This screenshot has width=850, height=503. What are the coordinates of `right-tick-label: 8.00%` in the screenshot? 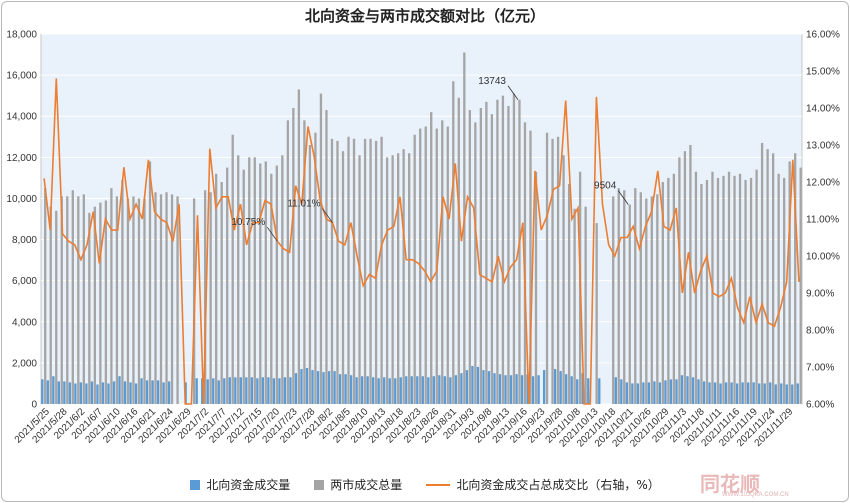 It's located at (820, 331).